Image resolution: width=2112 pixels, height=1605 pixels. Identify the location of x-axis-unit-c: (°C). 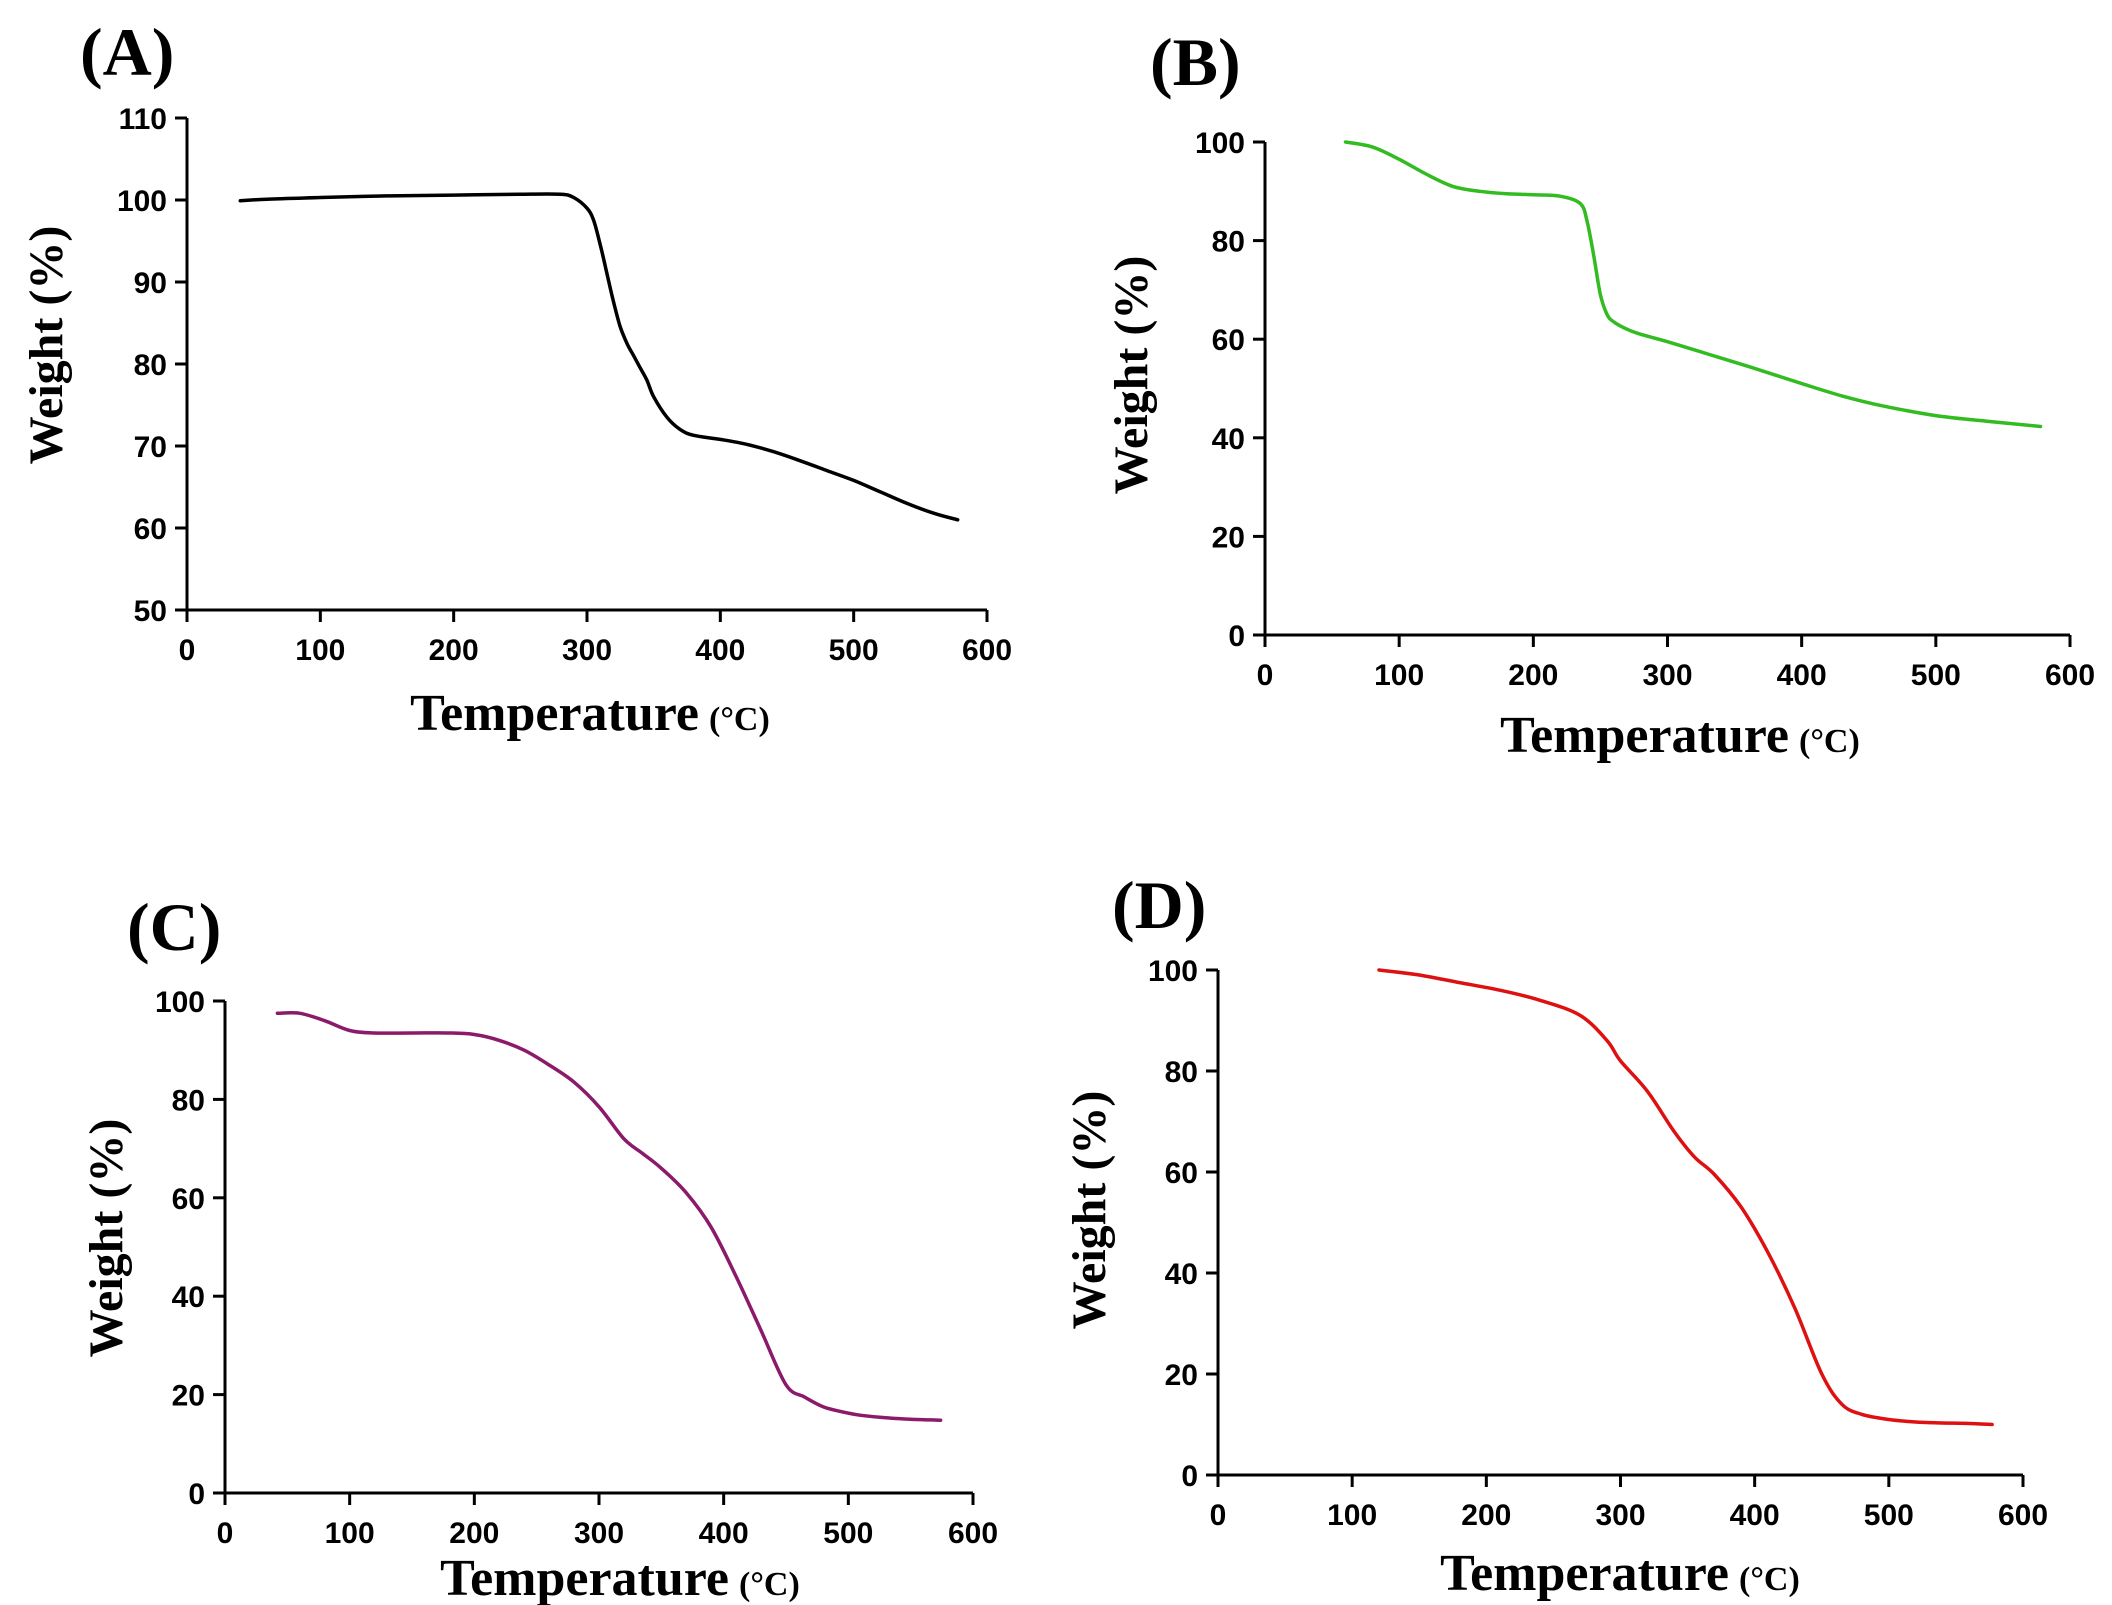
(769, 1584).